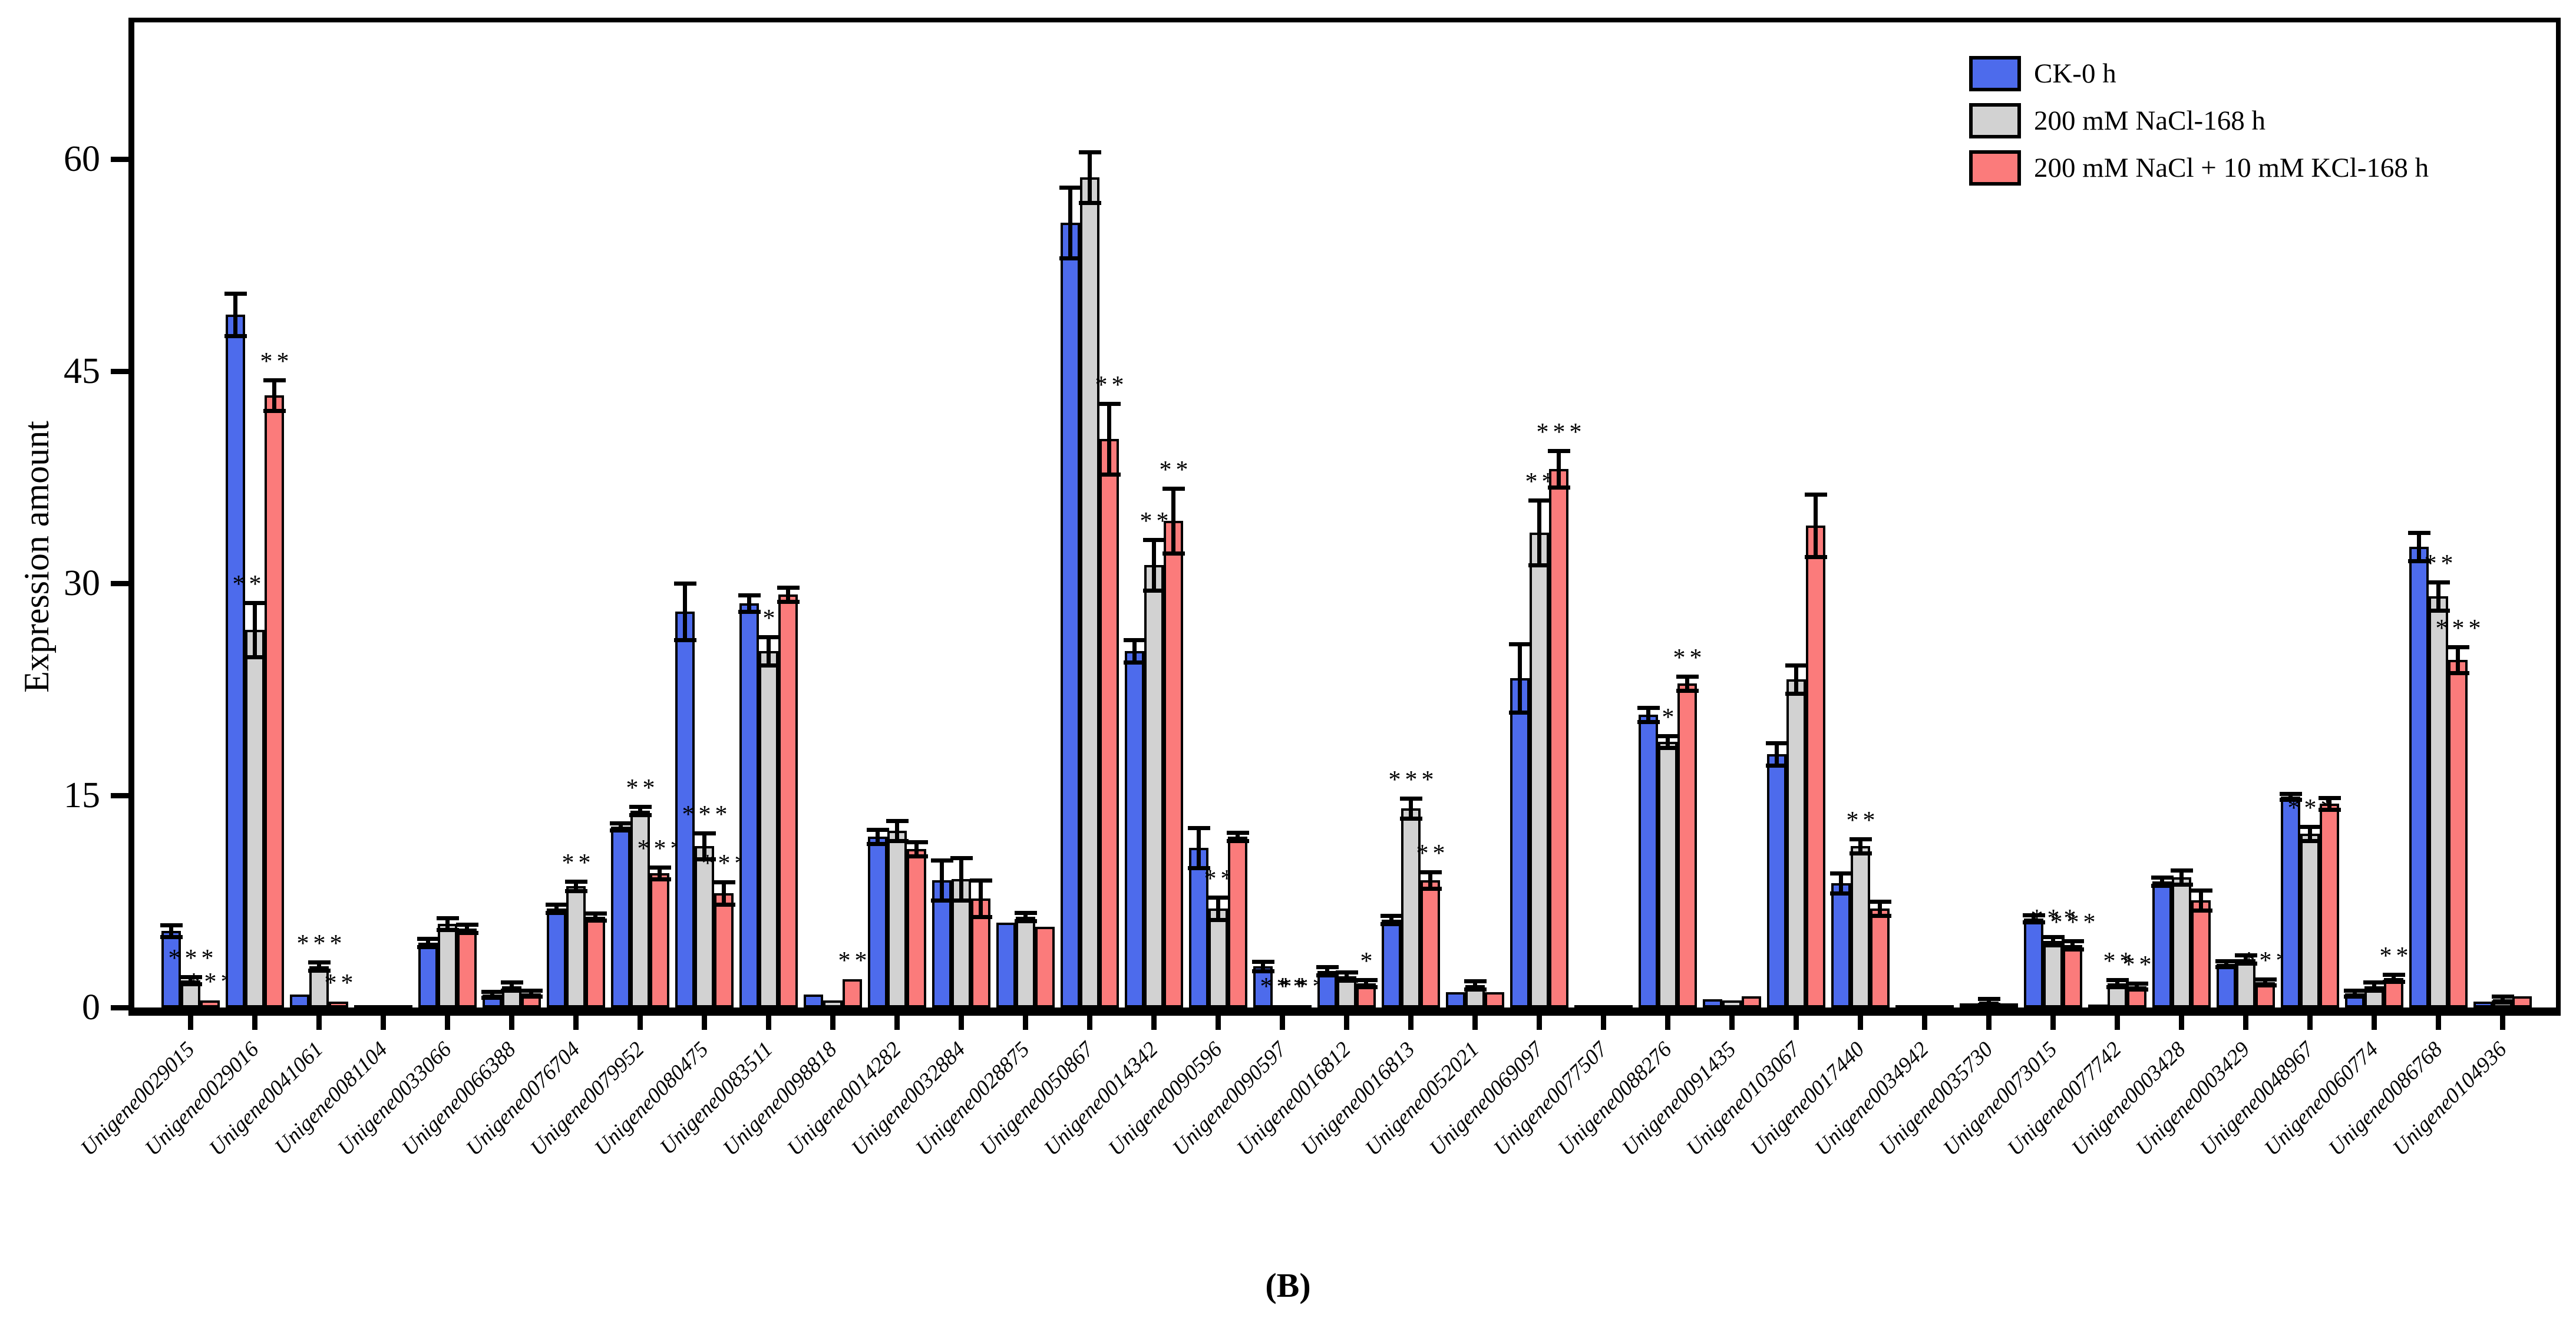  What do you see at coordinates (2450, 1099) in the screenshot?
I see `x-axis-label: Unigene0104936` at bounding box center [2450, 1099].